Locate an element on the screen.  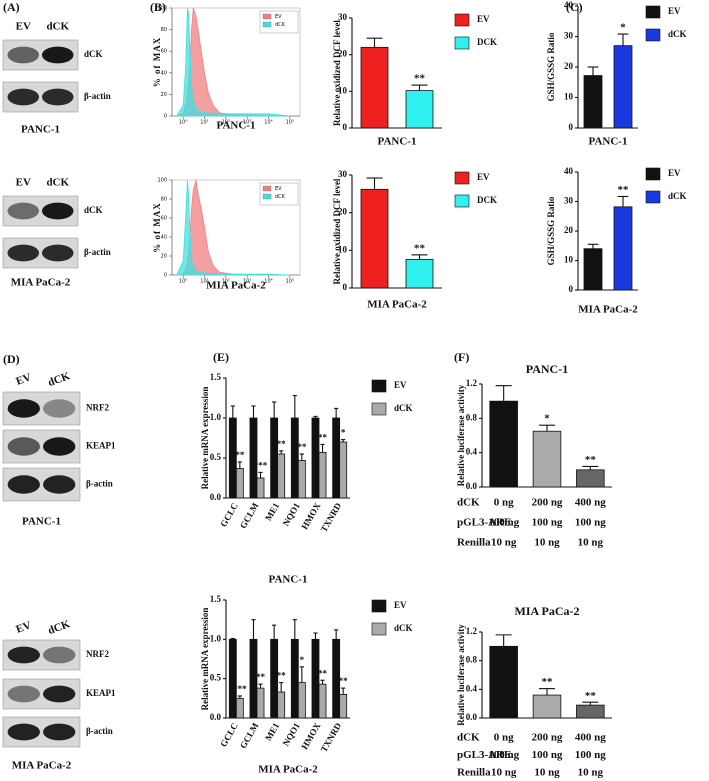
panel-label: (E) is located at coordinates (221, 357).